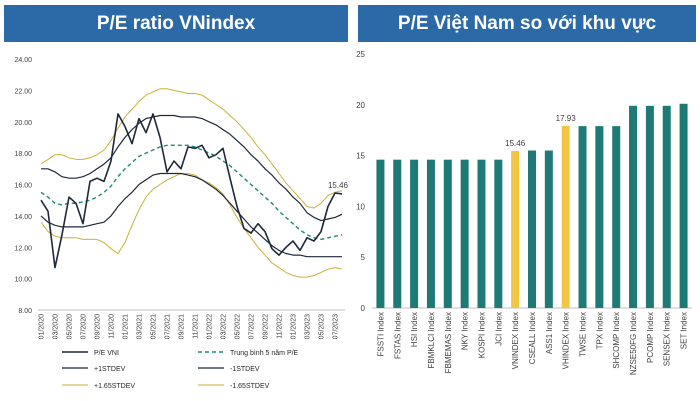  Describe the element at coordinates (238, 326) in the screenshot. I see `x-tick-label: 05/2022` at that location.